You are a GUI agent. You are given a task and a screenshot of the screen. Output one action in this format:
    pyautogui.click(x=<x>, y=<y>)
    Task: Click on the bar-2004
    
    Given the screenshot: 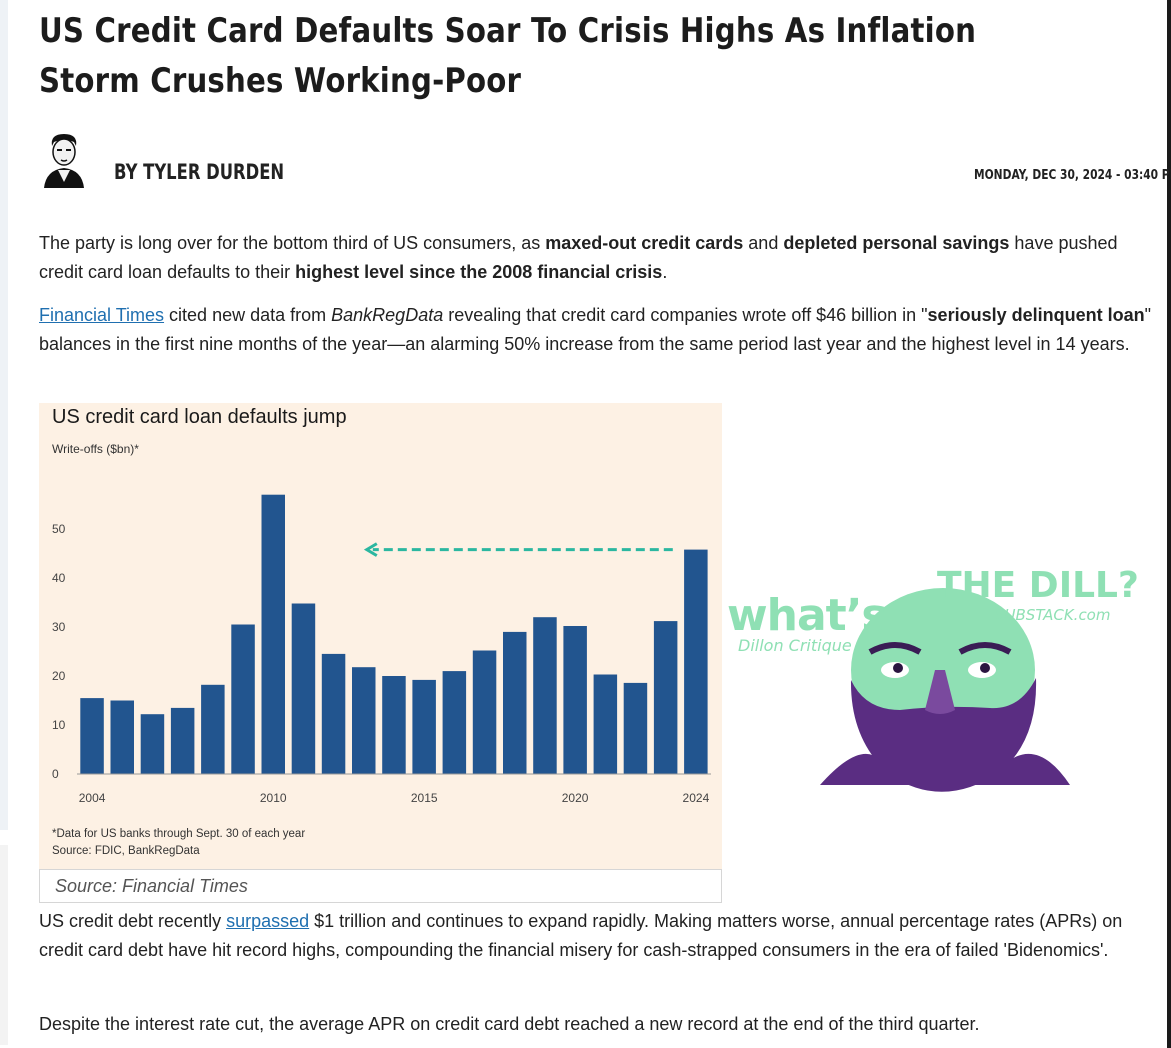 What is the action you would take?
    pyautogui.click(x=92, y=736)
    